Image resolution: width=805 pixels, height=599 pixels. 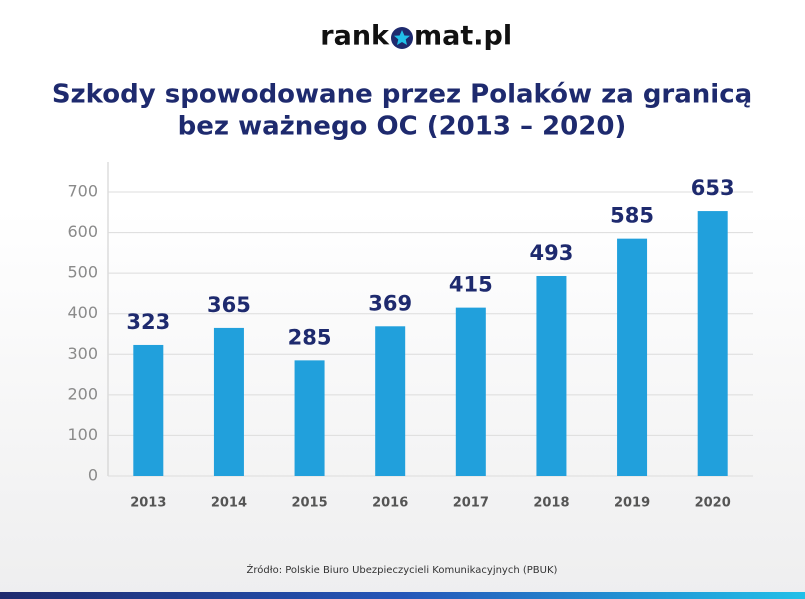 I want to click on chart-subtitle: bez ważnego OC (2013 – 2020), so click(x=402, y=127).